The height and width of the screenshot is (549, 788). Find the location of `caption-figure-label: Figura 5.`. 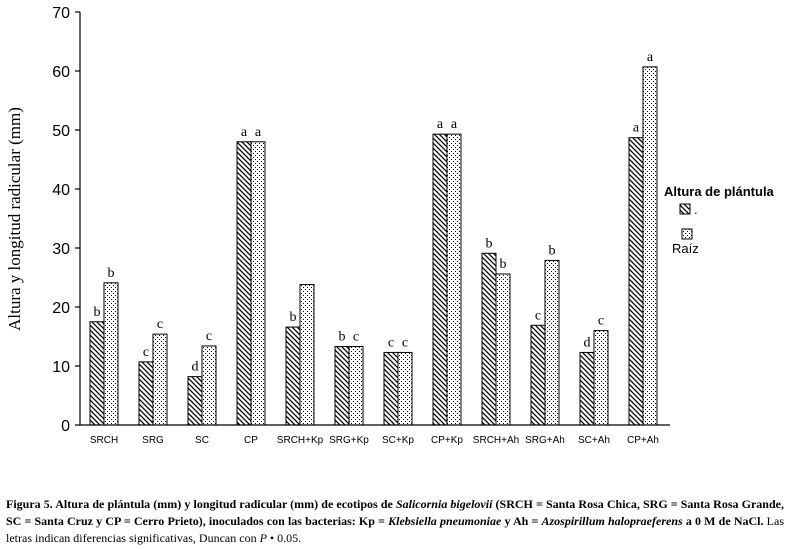

caption-figure-label: Figura 5. is located at coordinates (29, 504).